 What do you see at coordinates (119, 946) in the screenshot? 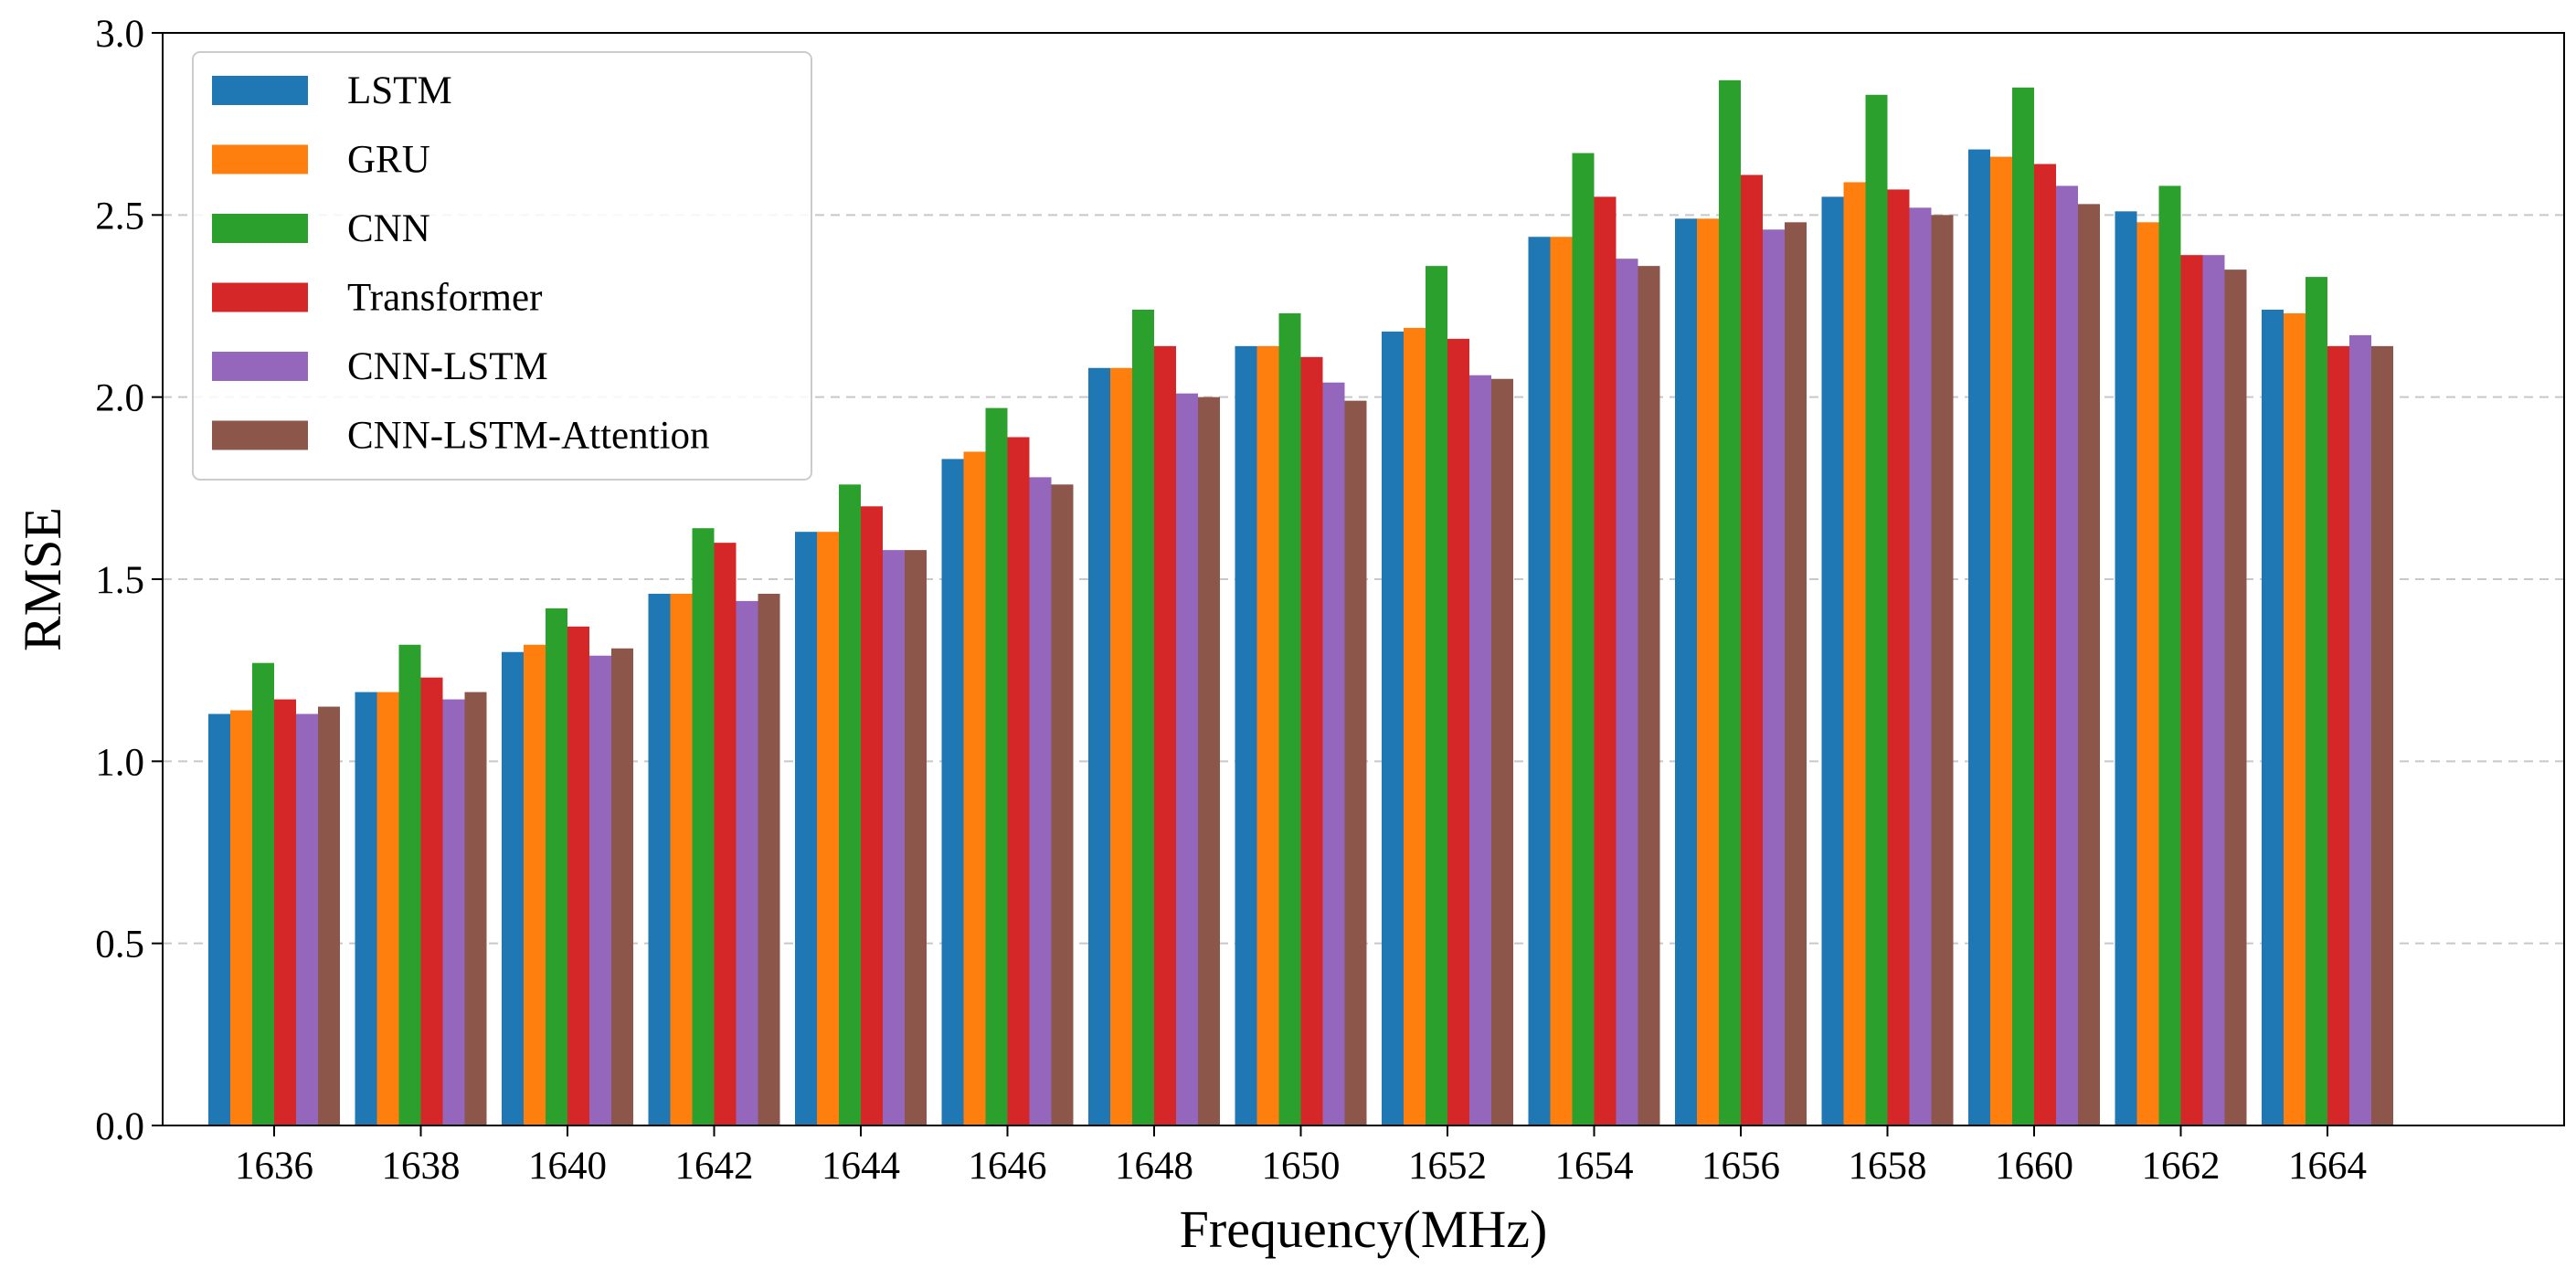
I see `y-tick-label: 0.5` at bounding box center [119, 946].